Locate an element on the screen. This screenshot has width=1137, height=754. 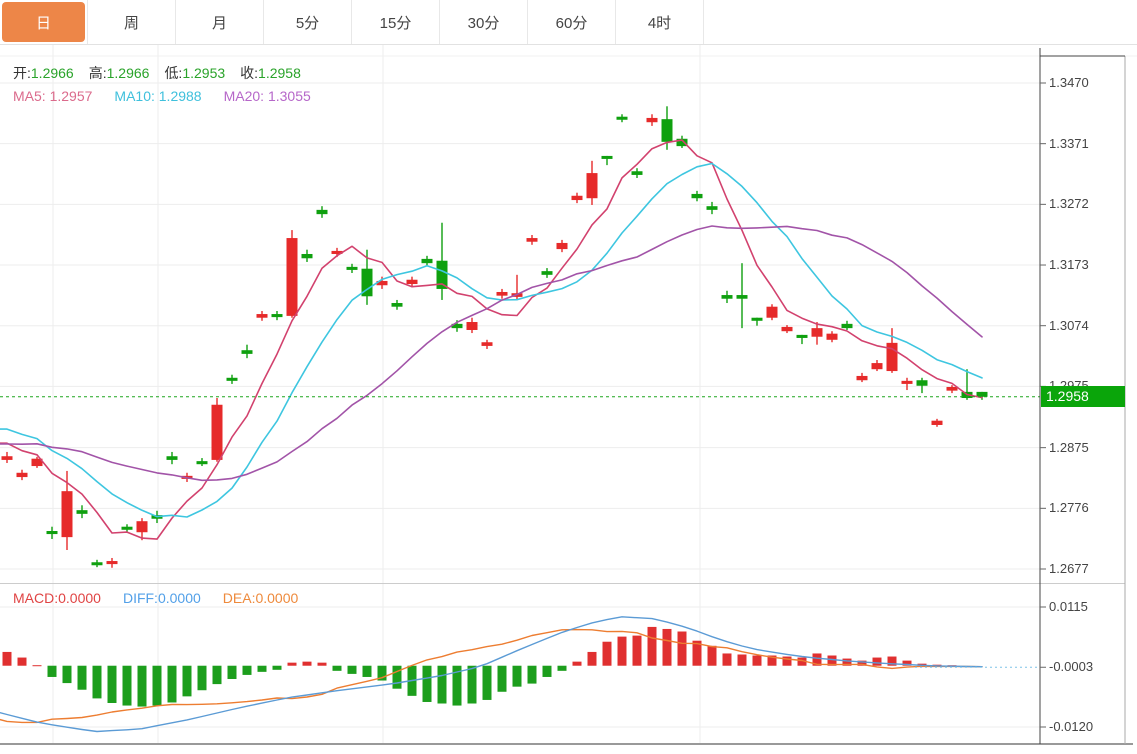
last-price-badge: 1.2958 is located at coordinates (1083, 397).